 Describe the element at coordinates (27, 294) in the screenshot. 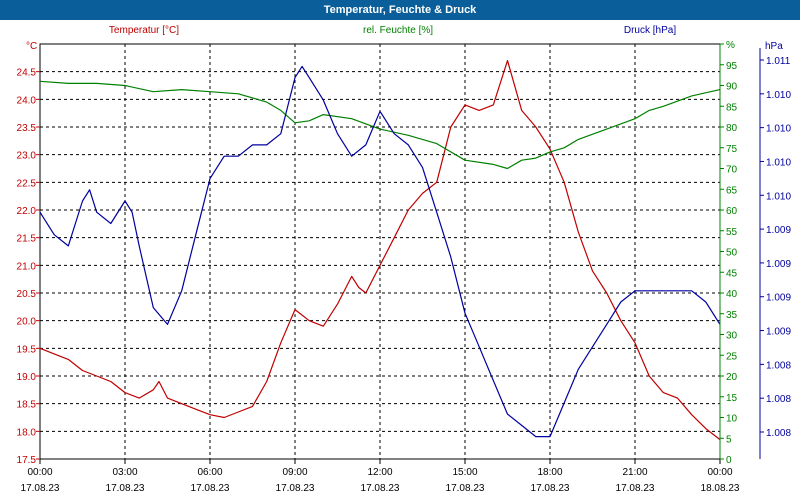

I see `left-tick-label: 20.5` at that location.